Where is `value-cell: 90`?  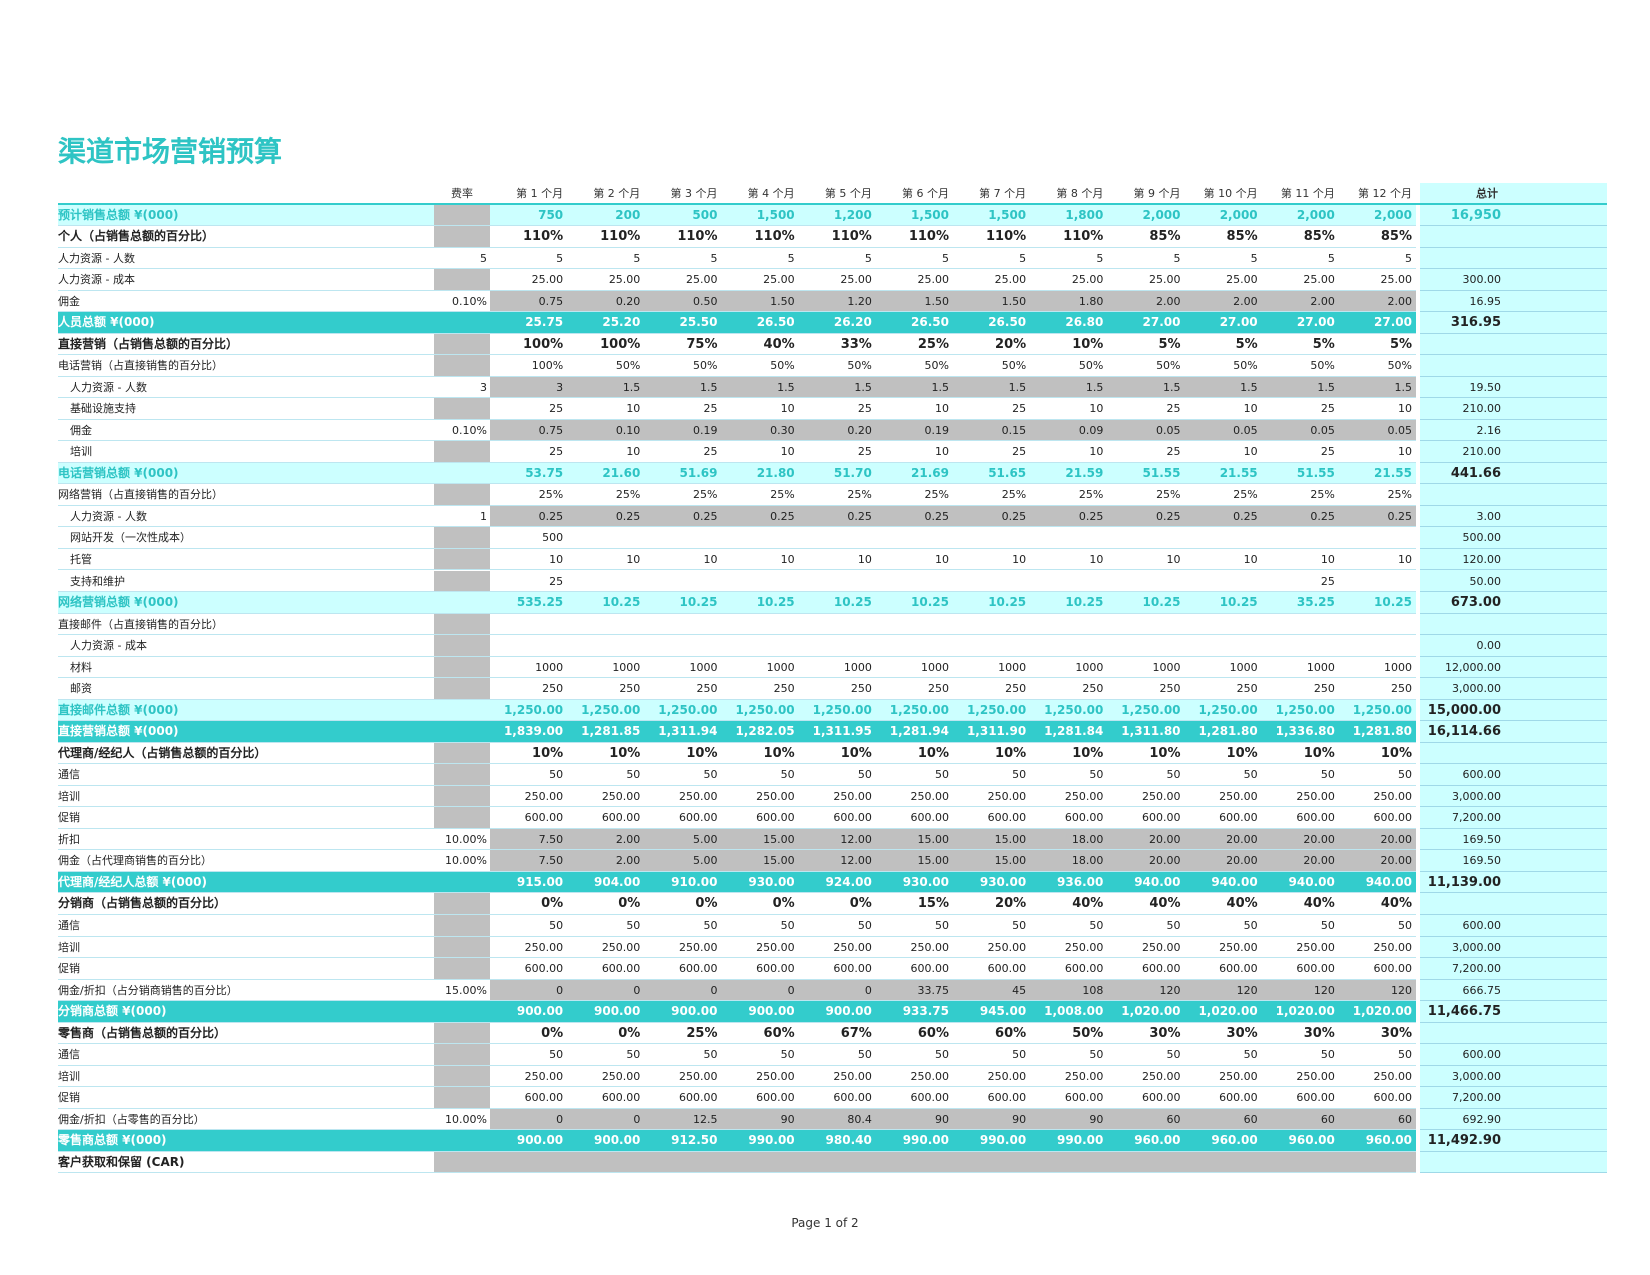
value-cell: 90 is located at coordinates (1019, 1119).